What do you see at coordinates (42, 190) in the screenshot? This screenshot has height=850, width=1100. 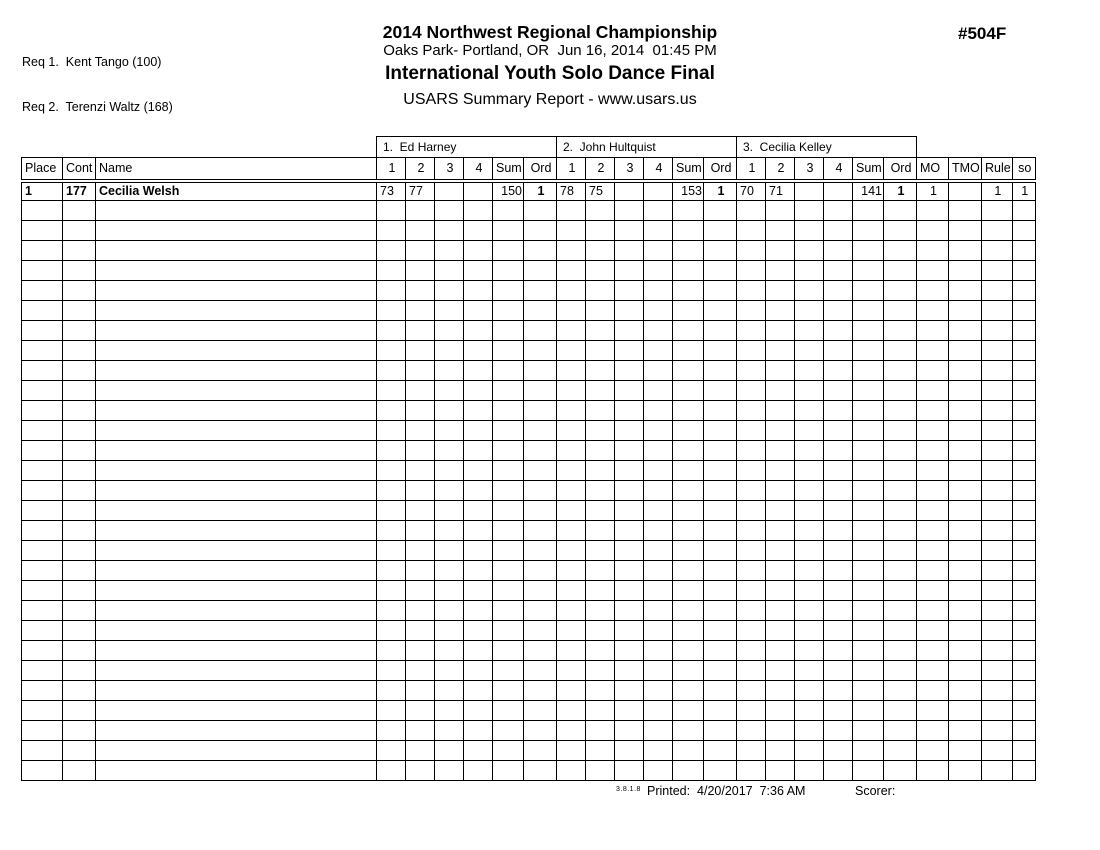 I see `cell-place: 1` at bounding box center [42, 190].